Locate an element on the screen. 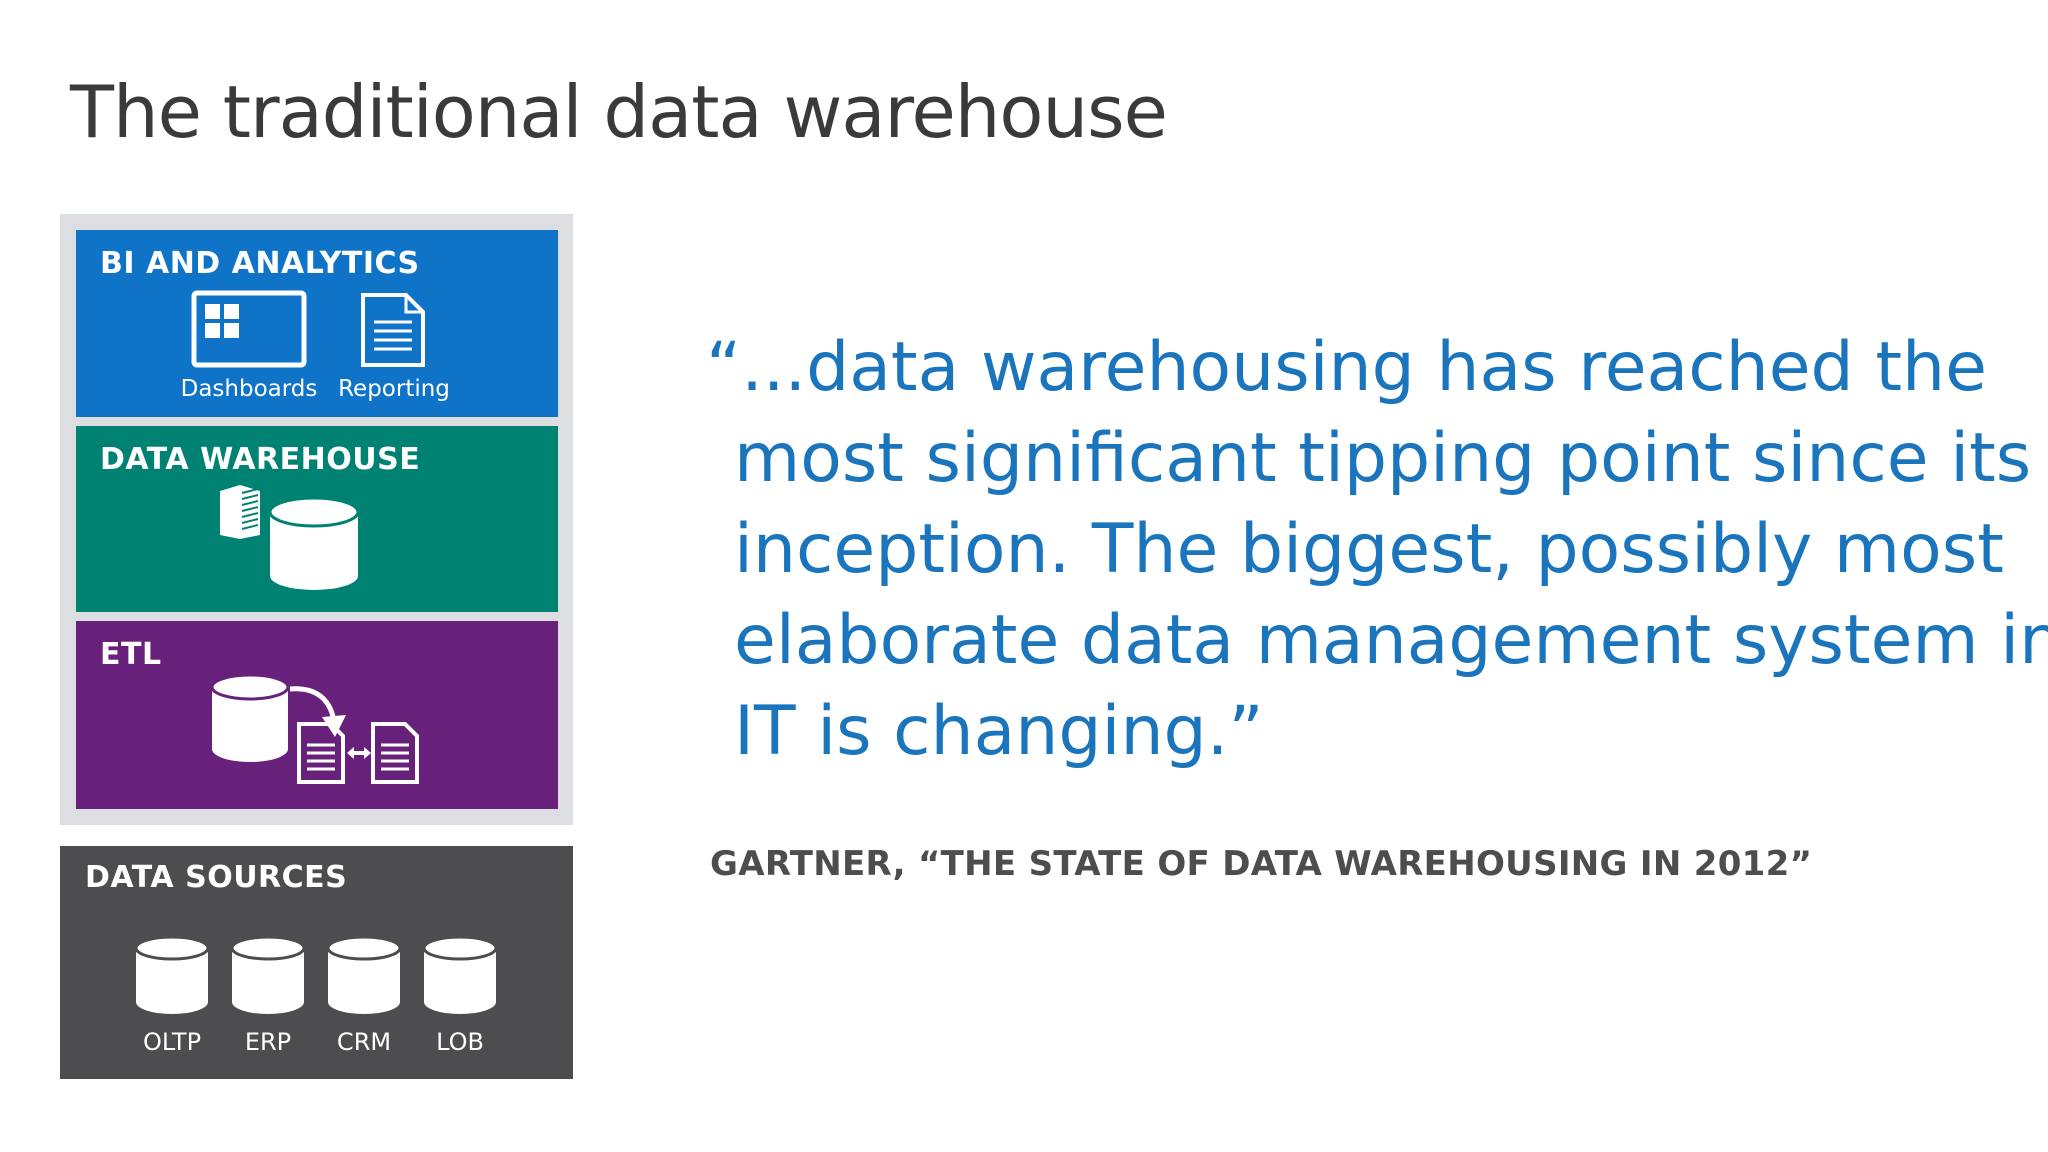 This screenshot has width=2048, height=1152. quote-line: most significant tipping point since its is located at coordinates (1383, 458).